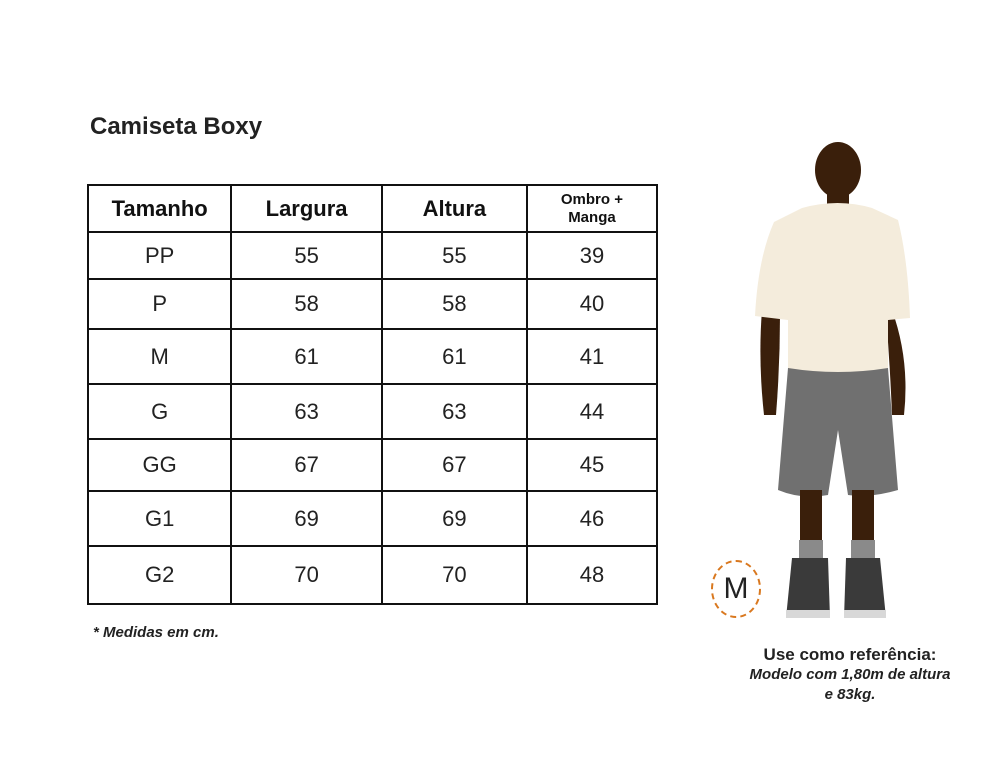 Image resolution: width=992 pixels, height=768 pixels. I want to click on header-largura: Largura, so click(306, 208).